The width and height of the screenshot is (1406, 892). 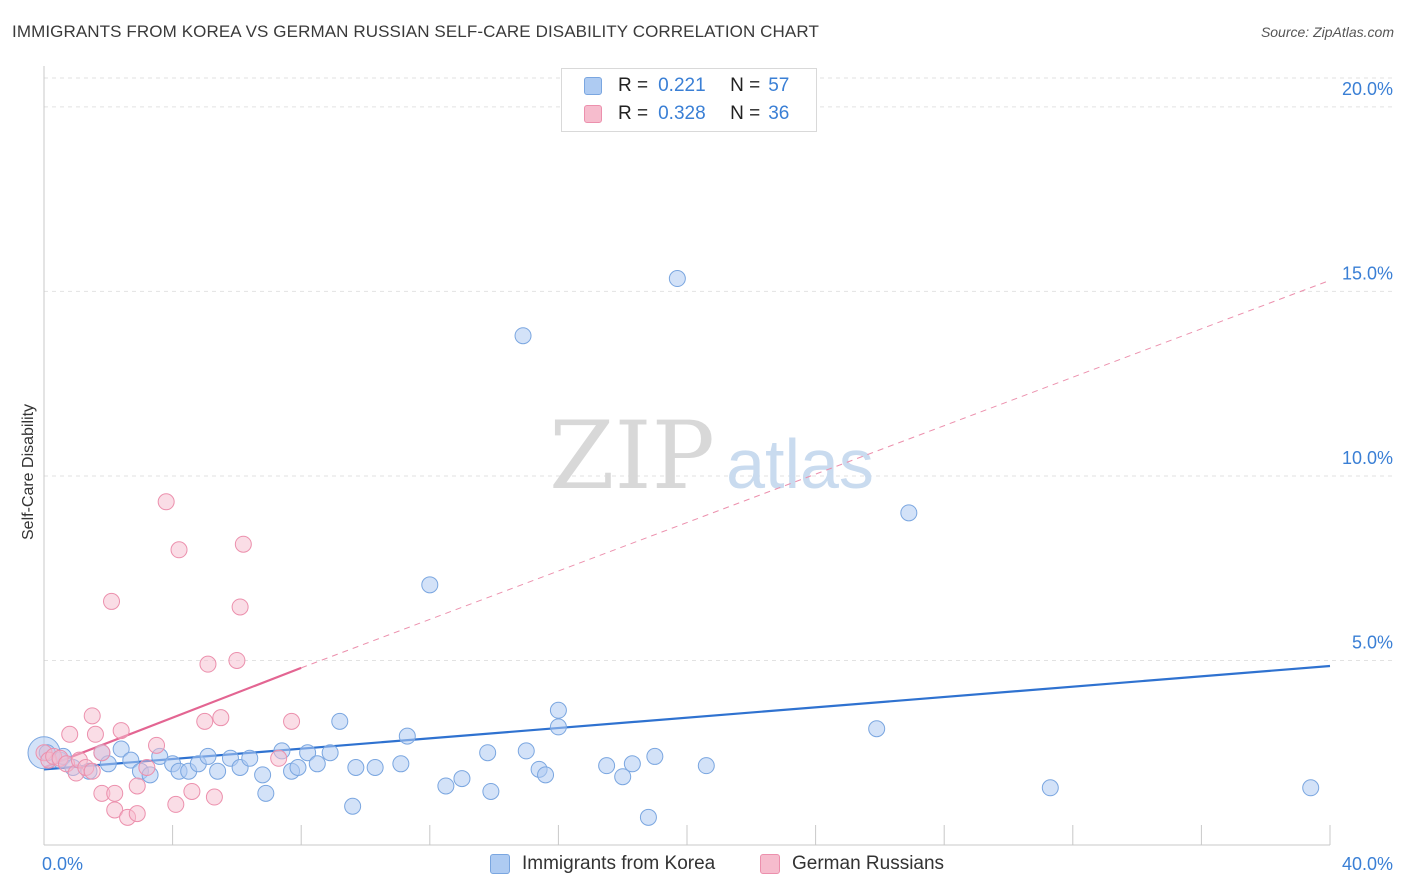 I want to click on y-tick-label: 15.0%, so click(x=1367, y=273).